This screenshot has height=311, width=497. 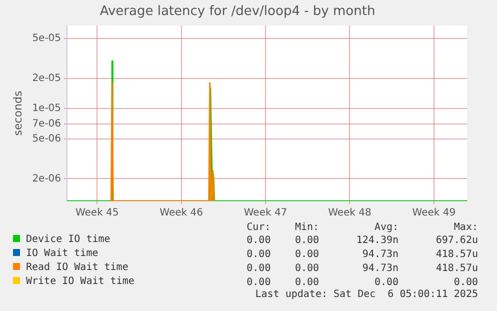 I want to click on chart-title: Average latency for /dev/loop4 - by month, so click(x=238, y=12).